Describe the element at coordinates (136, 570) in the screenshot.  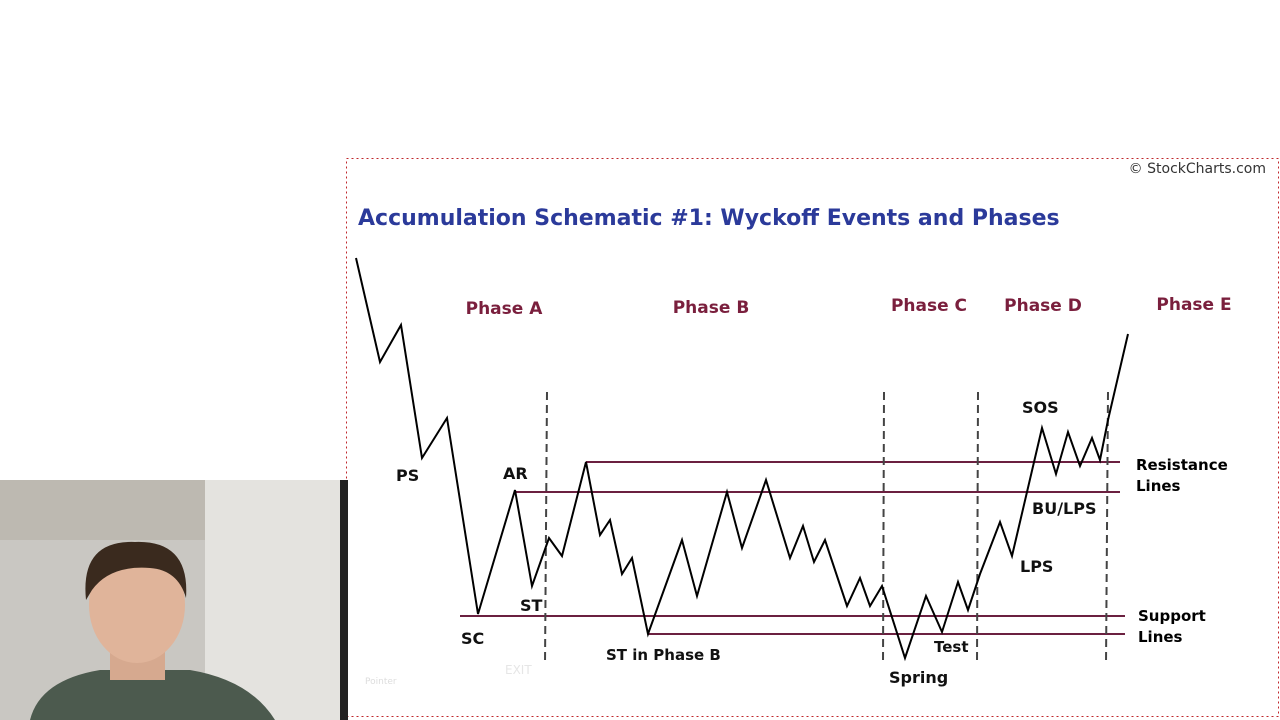
I see `hair` at that location.